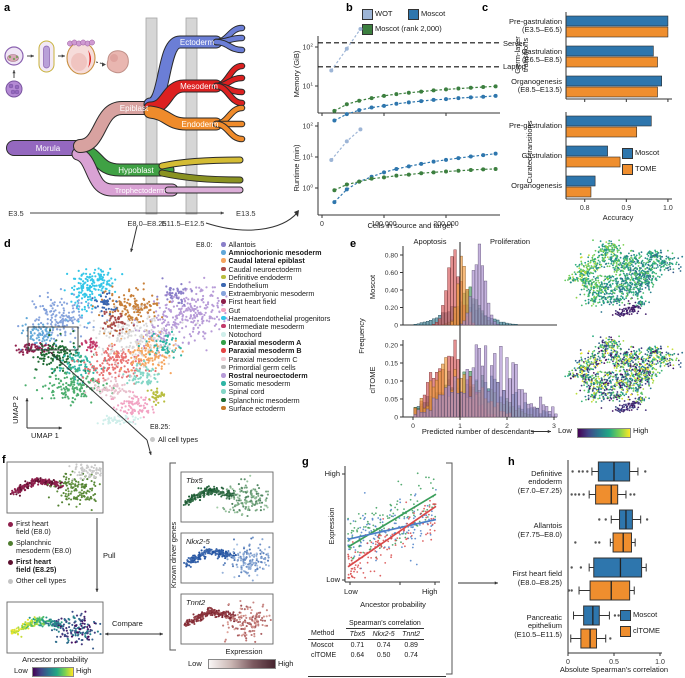 The width and height of the screenshot is (685, 678). What do you see at coordinates (384, 13) in the screenshot?
I see `wot-legend-label: WOT` at bounding box center [384, 13].